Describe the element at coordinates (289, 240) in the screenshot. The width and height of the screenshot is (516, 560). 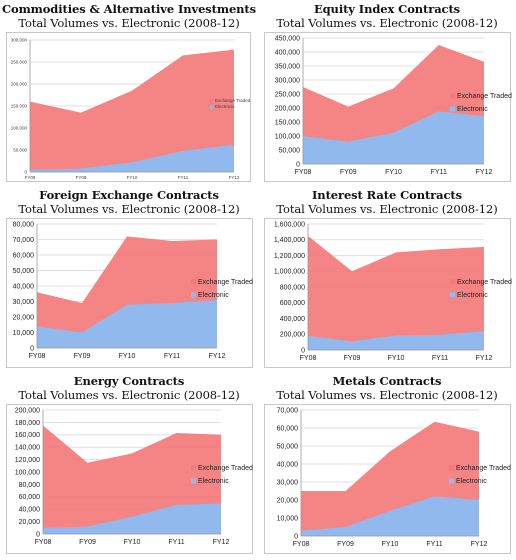
I see `y-tick-label: 1,400,000` at that location.